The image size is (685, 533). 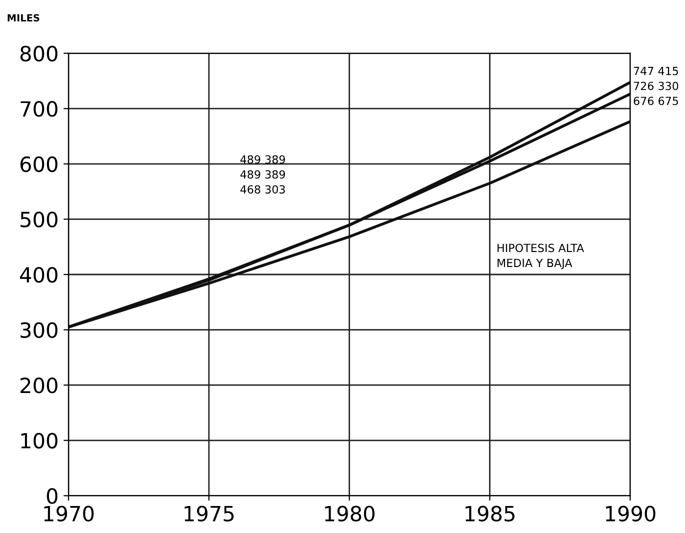 What do you see at coordinates (262, 174) in the screenshot?
I see `annotation: 489 389 489 389 468 303` at bounding box center [262, 174].